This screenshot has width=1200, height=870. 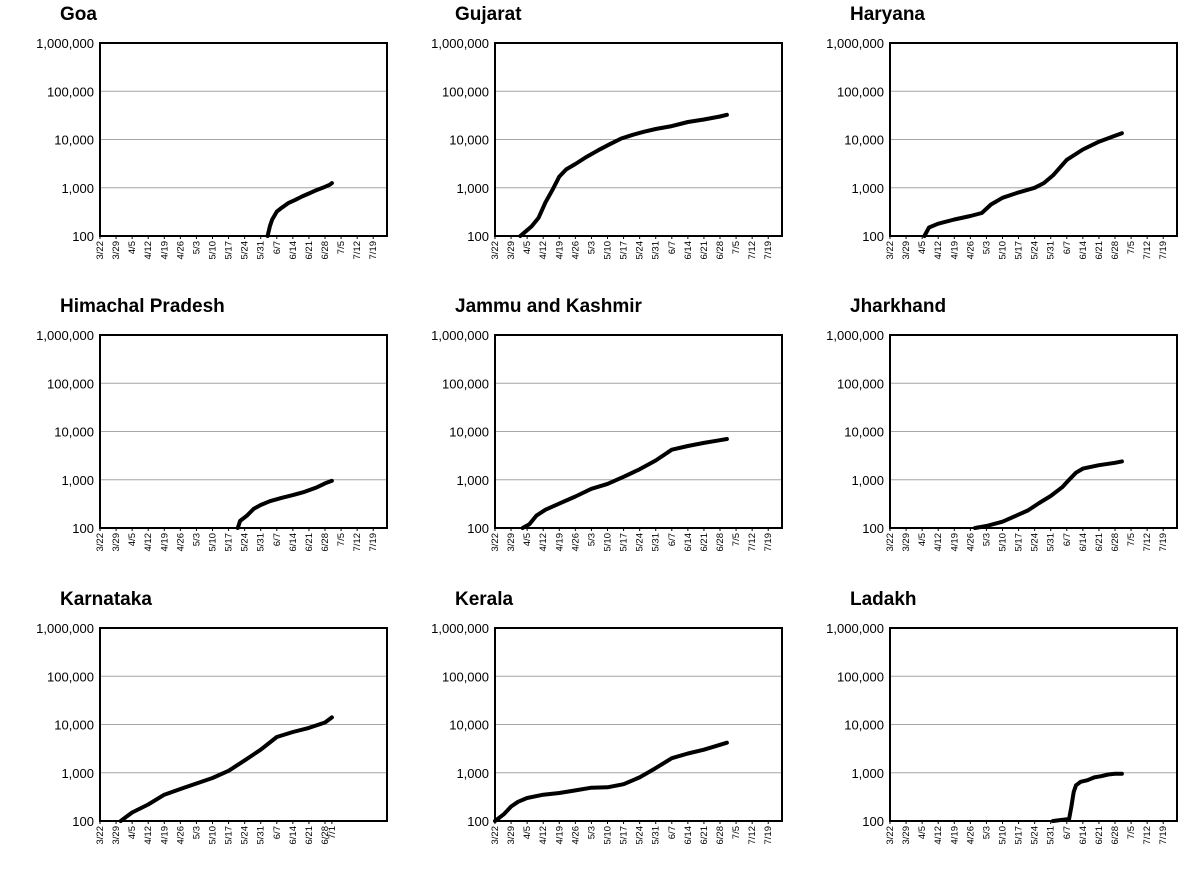 I want to click on chart-title: Gujarat, so click(x=488, y=14).